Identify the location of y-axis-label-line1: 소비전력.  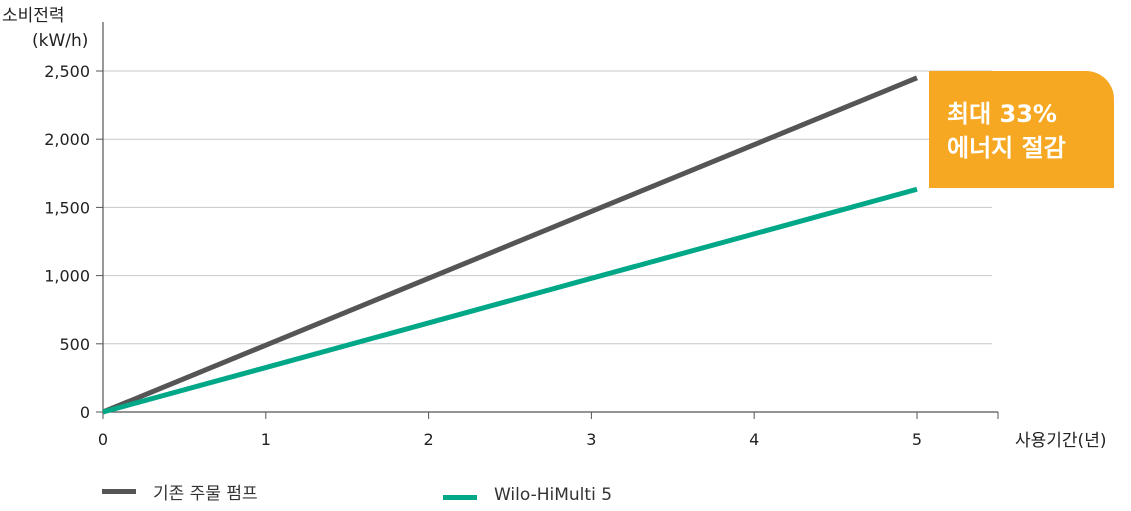
(33, 16).